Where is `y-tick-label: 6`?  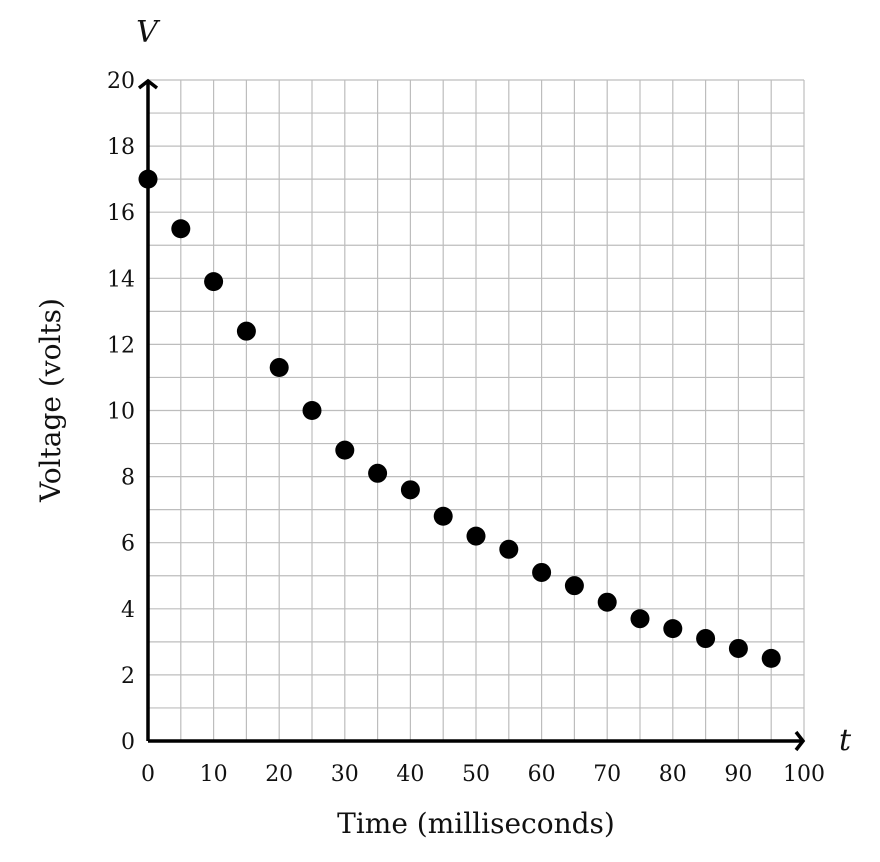
y-tick-label: 6 is located at coordinates (128, 544).